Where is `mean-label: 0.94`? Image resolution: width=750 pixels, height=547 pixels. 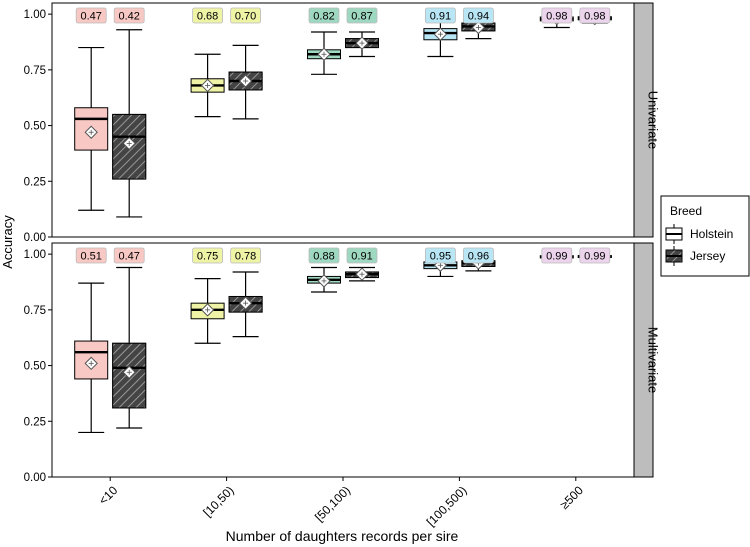
mean-label: 0.94 is located at coordinates (478, 17).